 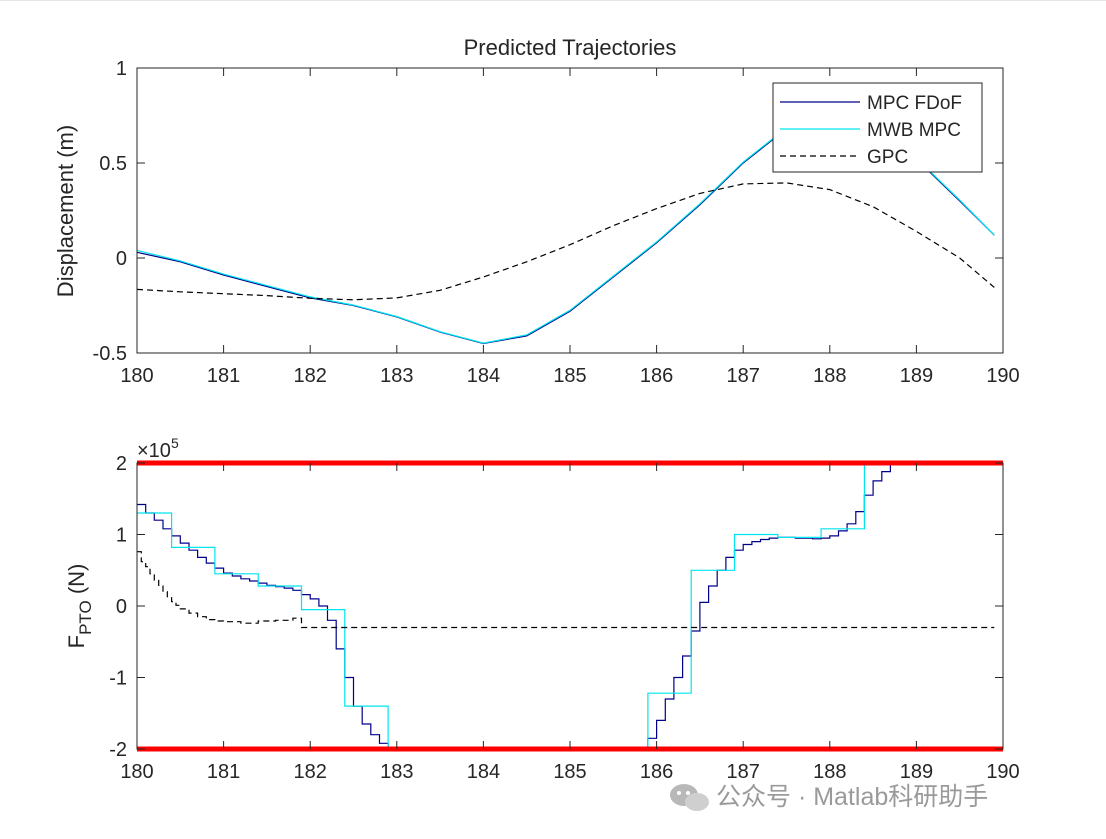 I want to click on wechat-icon, so click(x=689, y=797).